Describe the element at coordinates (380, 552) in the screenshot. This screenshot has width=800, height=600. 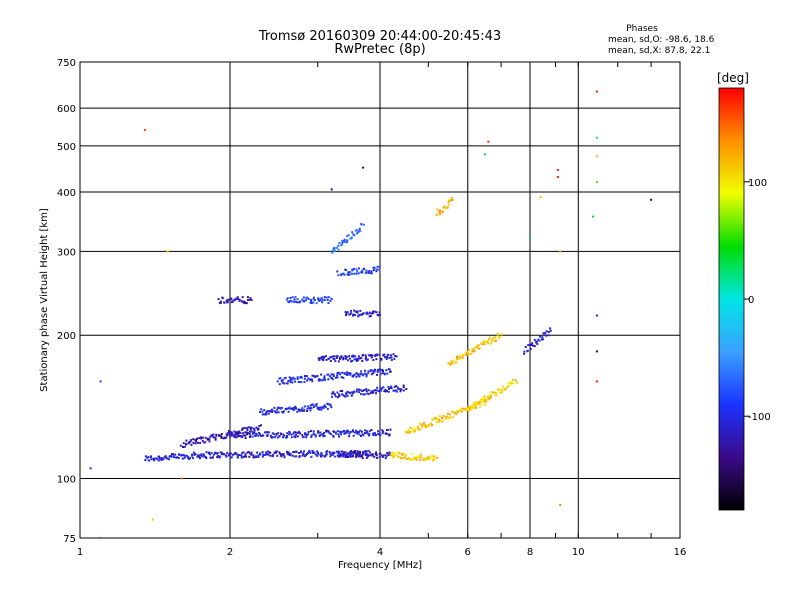
I see `x-tick-label: 4` at that location.